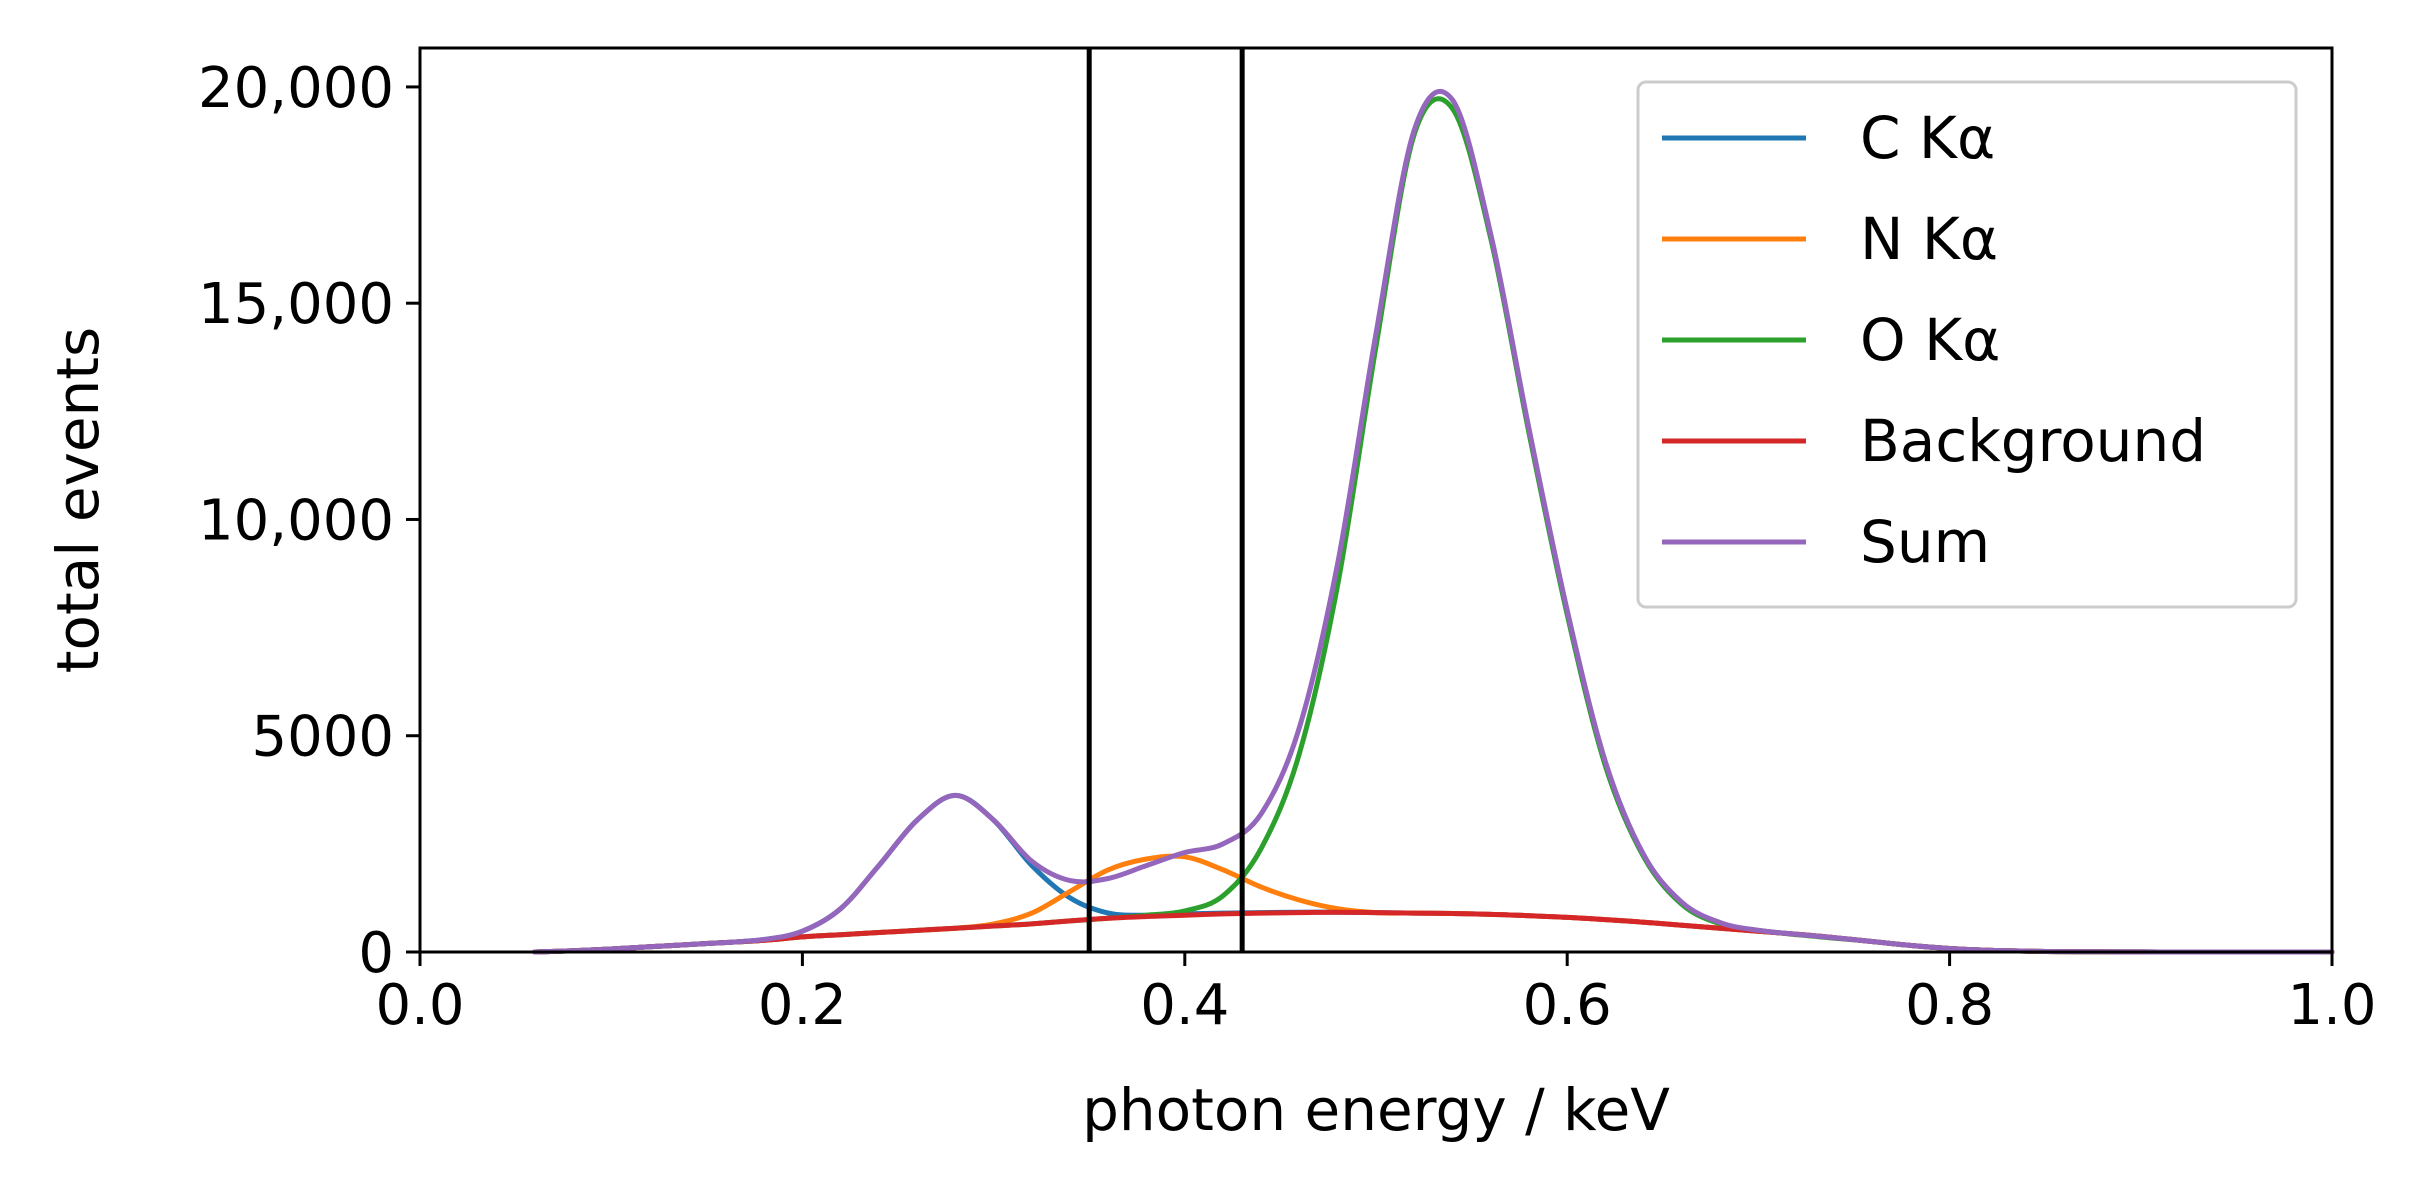 This screenshot has height=1185, width=2411. What do you see at coordinates (376, 953) in the screenshot?
I see `y-tick-label: 0` at bounding box center [376, 953].